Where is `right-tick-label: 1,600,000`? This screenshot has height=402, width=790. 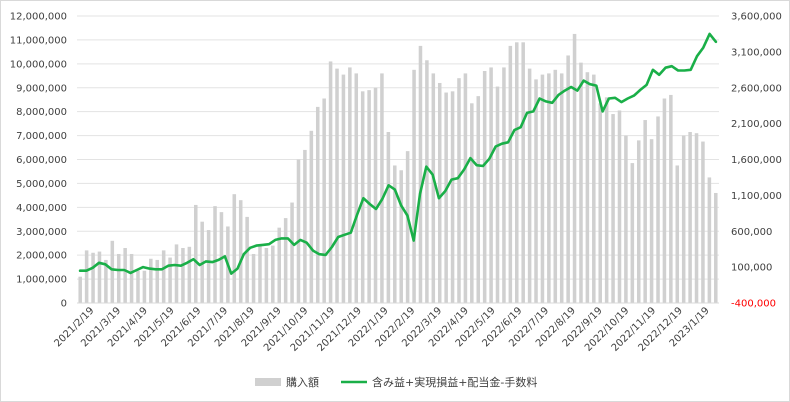
right-tick-label: 1,600,000 is located at coordinates (756, 160).